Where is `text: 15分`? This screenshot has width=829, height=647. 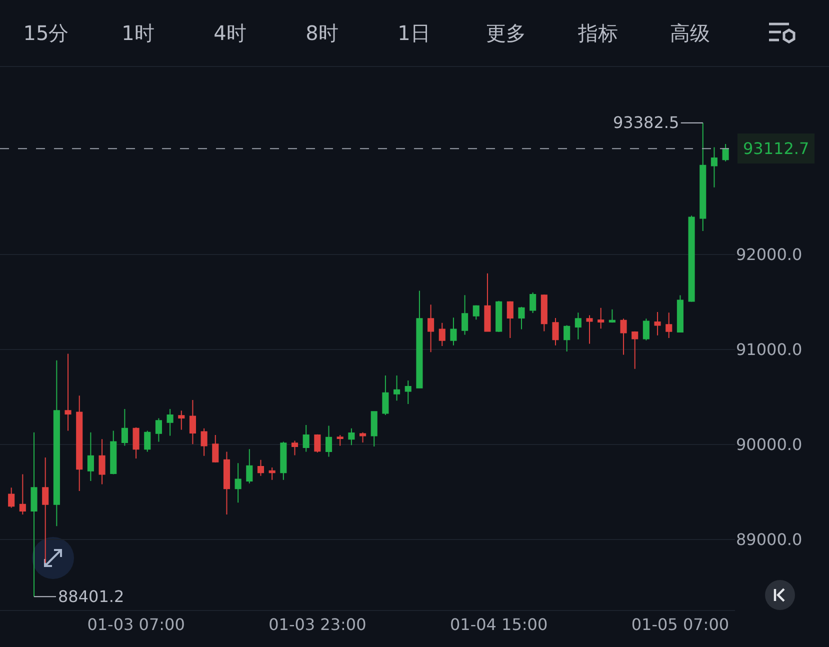
text: 15分 is located at coordinates (46, 33).